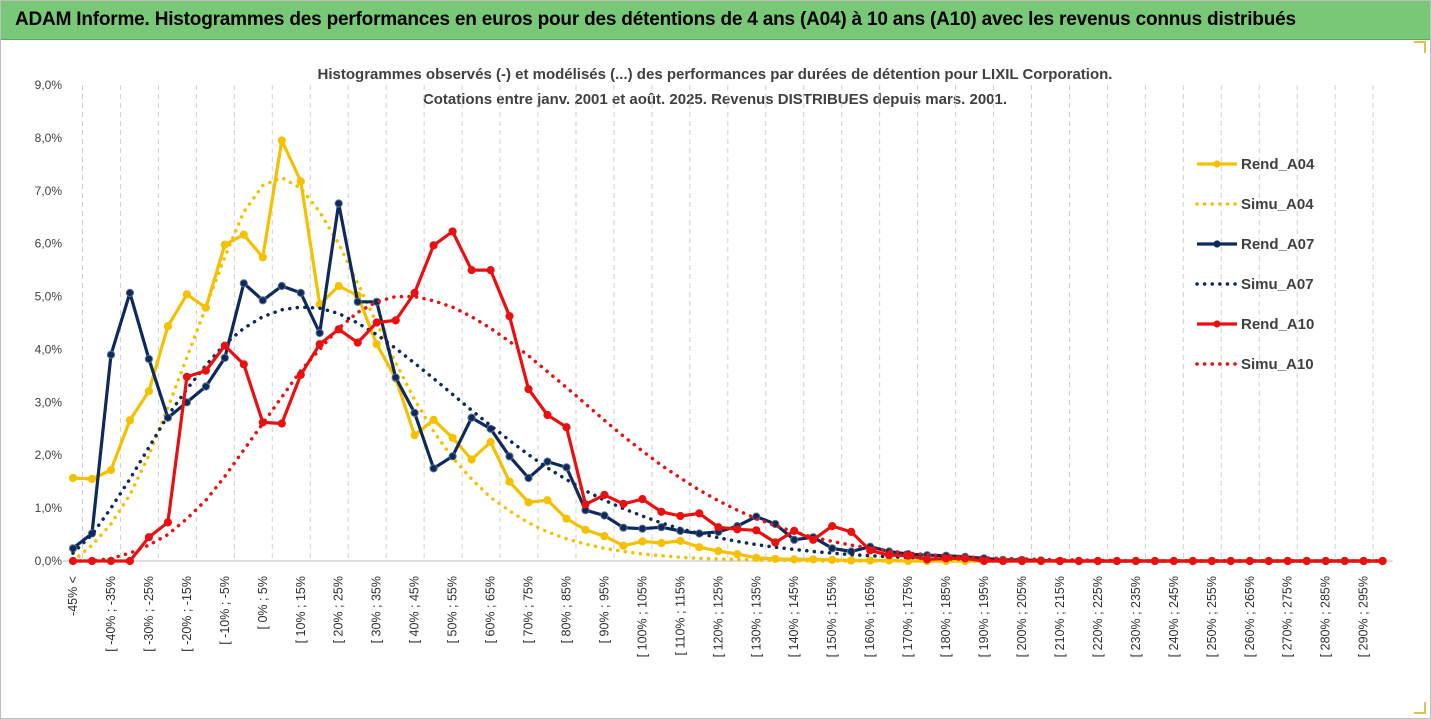 The width and height of the screenshot is (1431, 719). I want to click on legend-item-rend-a07: Rend_A07, so click(1255, 244).